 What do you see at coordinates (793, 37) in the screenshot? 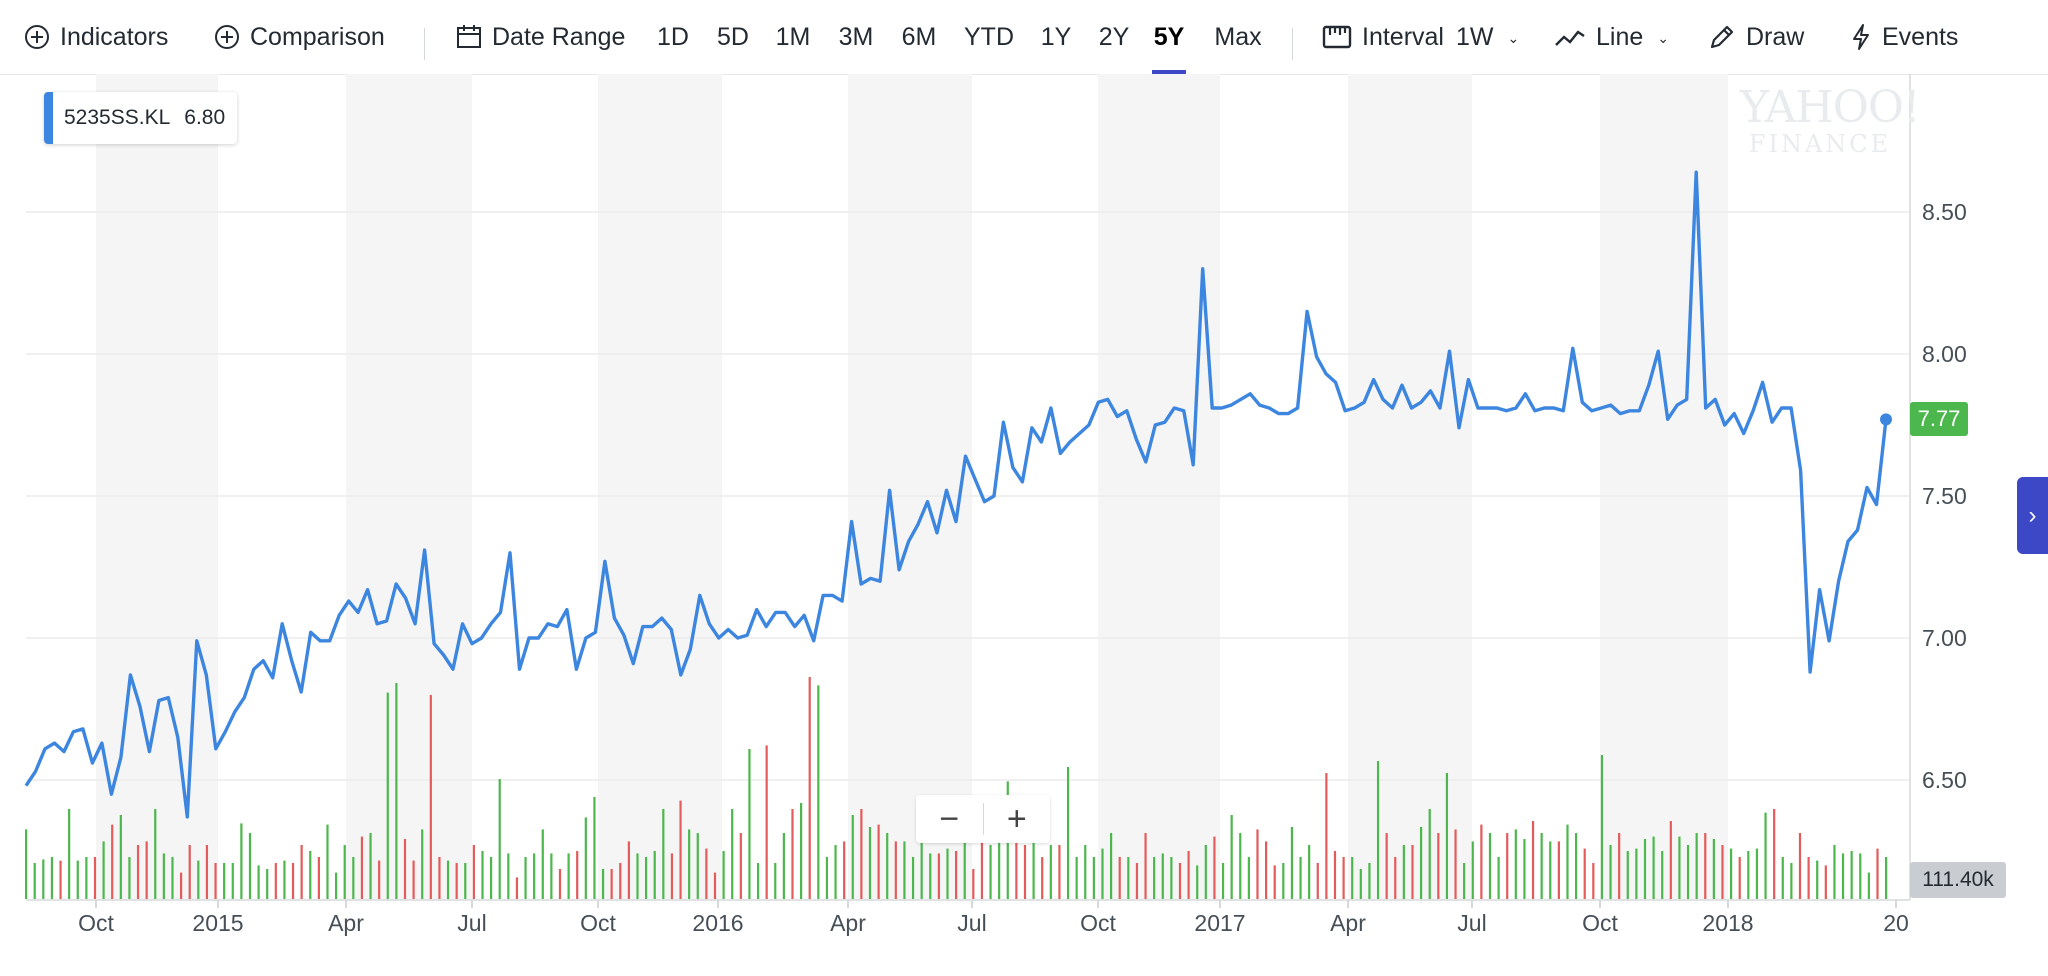
I see `range-1m: 1M` at bounding box center [793, 37].